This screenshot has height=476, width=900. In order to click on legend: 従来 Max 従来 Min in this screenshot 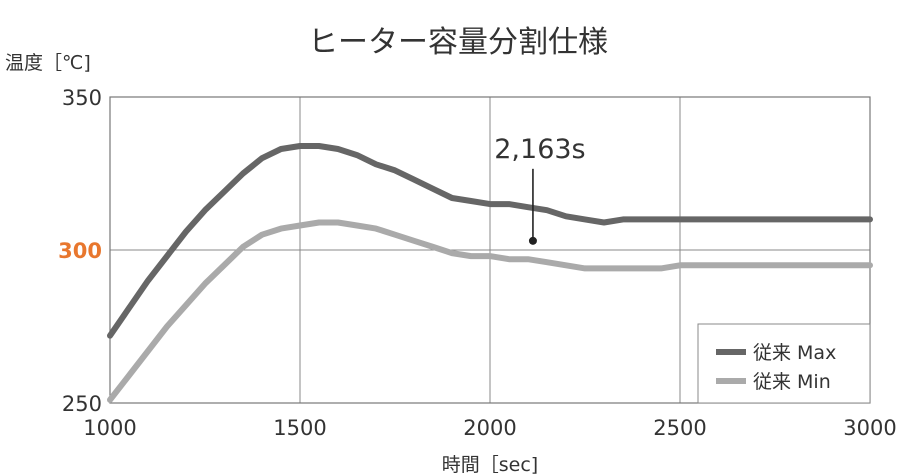, I will do `click(784, 363)`.